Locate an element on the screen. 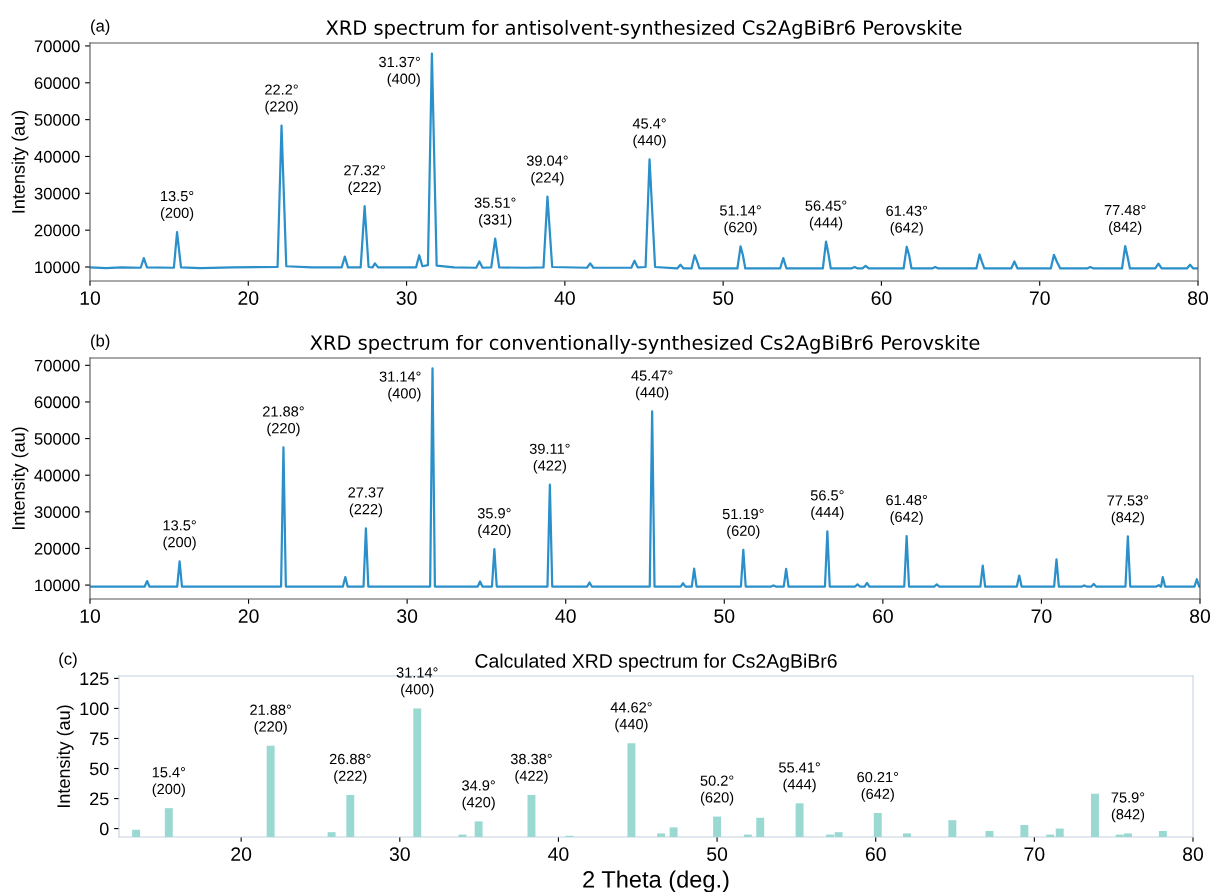 This screenshot has height=892, width=1215. annotation: 61.48° (642) is located at coordinates (906, 509).